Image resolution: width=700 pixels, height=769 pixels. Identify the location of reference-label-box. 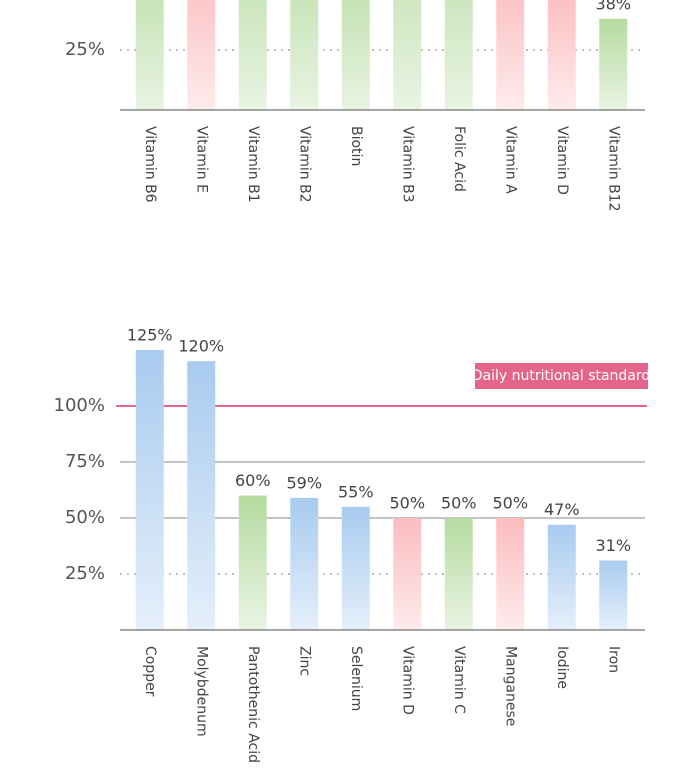
(561, 376).